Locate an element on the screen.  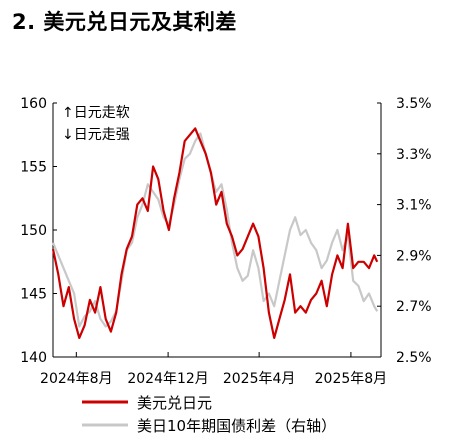
y-left-tick-label: 155 is located at coordinates (33, 168).